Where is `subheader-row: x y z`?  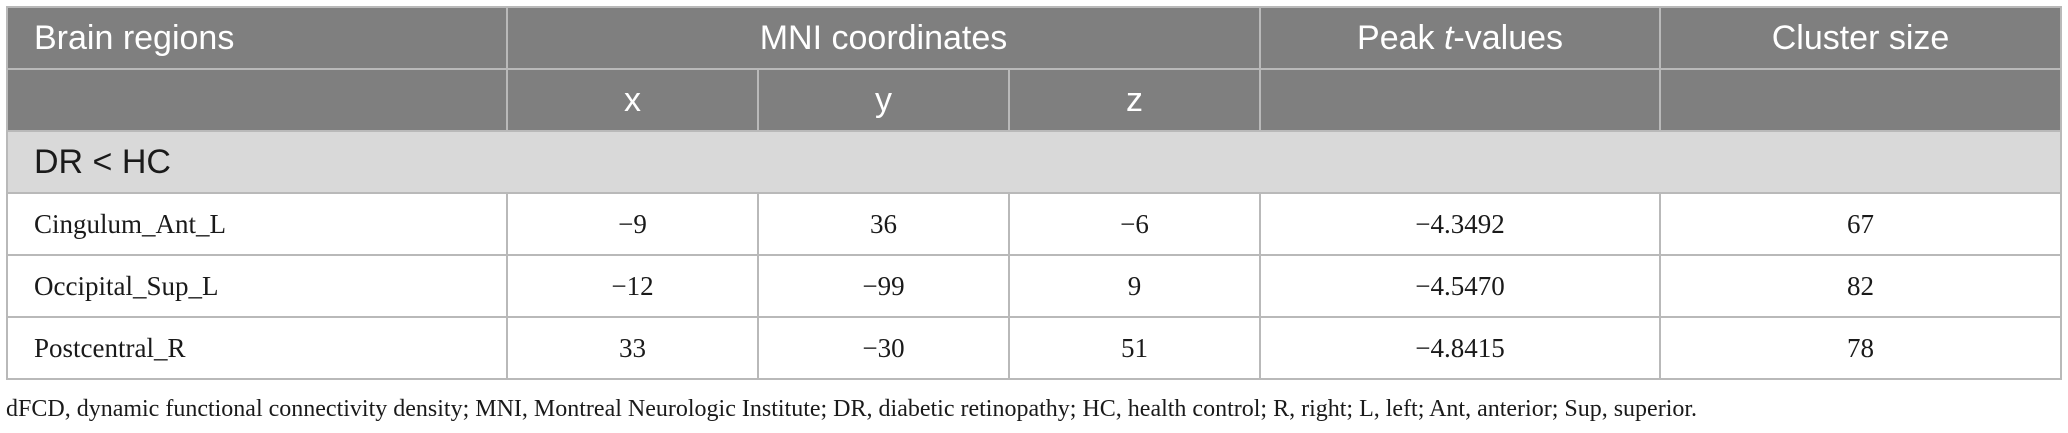 subheader-row: x y z is located at coordinates (1034, 100).